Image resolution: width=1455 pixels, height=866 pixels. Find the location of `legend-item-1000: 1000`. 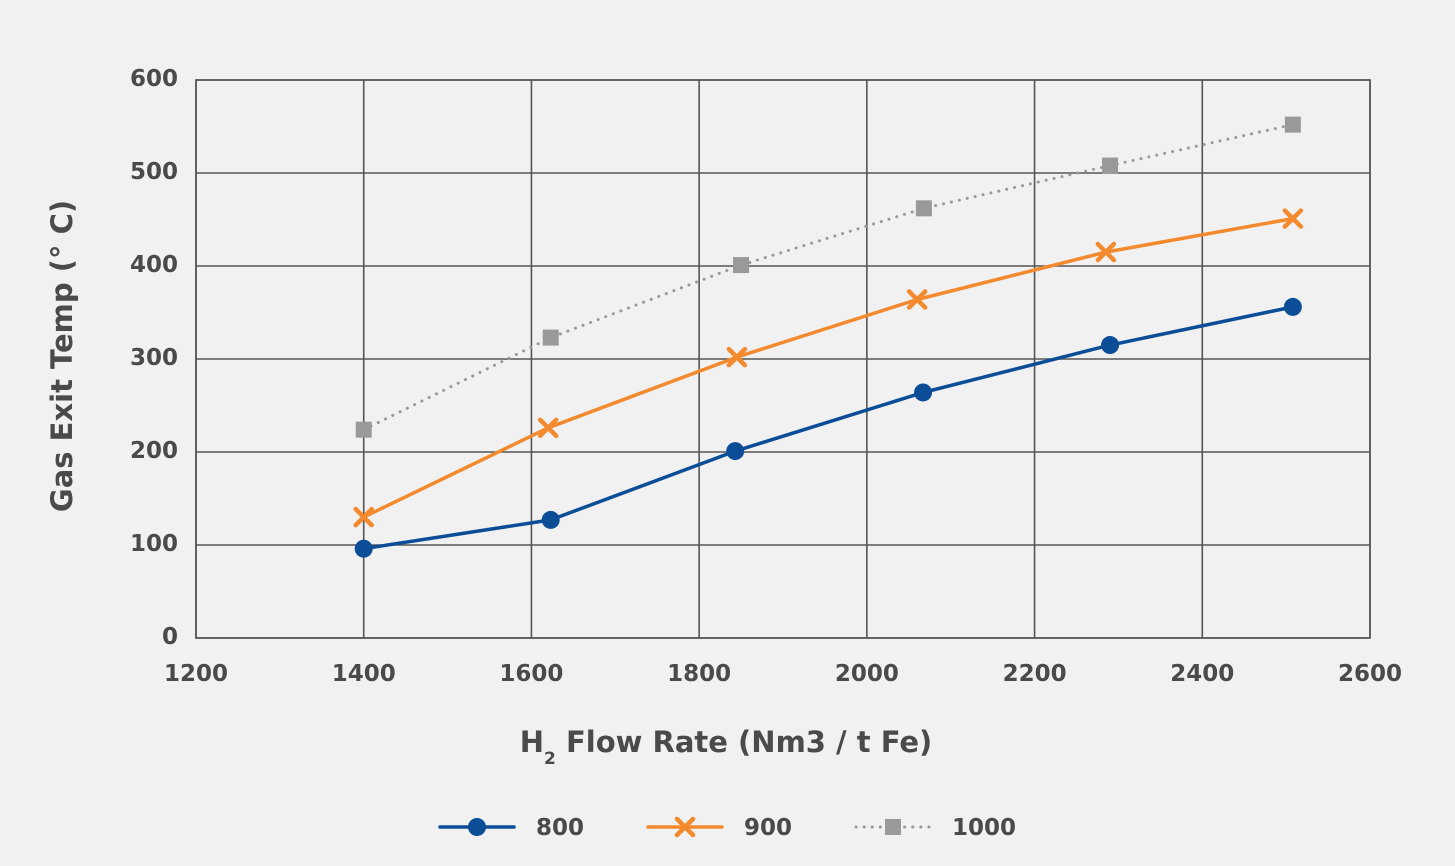

legend-item-1000: 1000 is located at coordinates (935, 828).